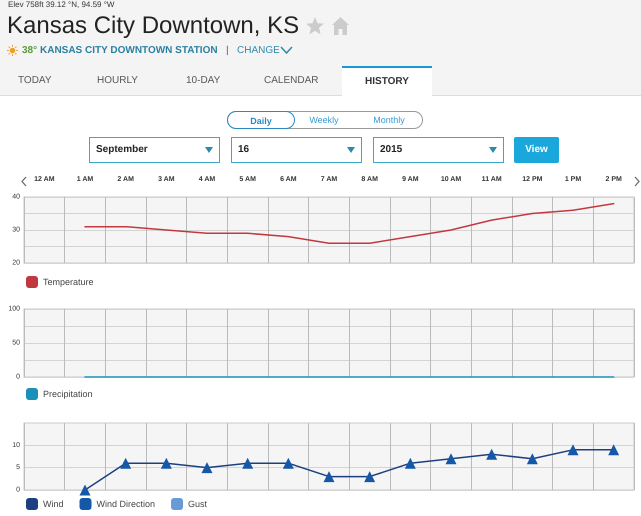  I want to click on text: Elev 758ft 39.12 °N, 94.59 °W, so click(61, 4).